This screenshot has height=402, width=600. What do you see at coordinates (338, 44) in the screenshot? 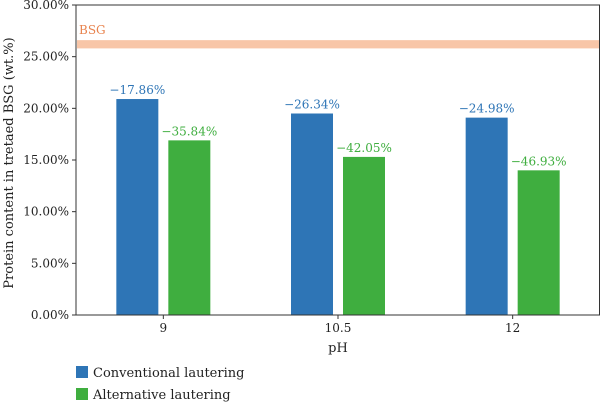
I see `reference-band` at bounding box center [338, 44].